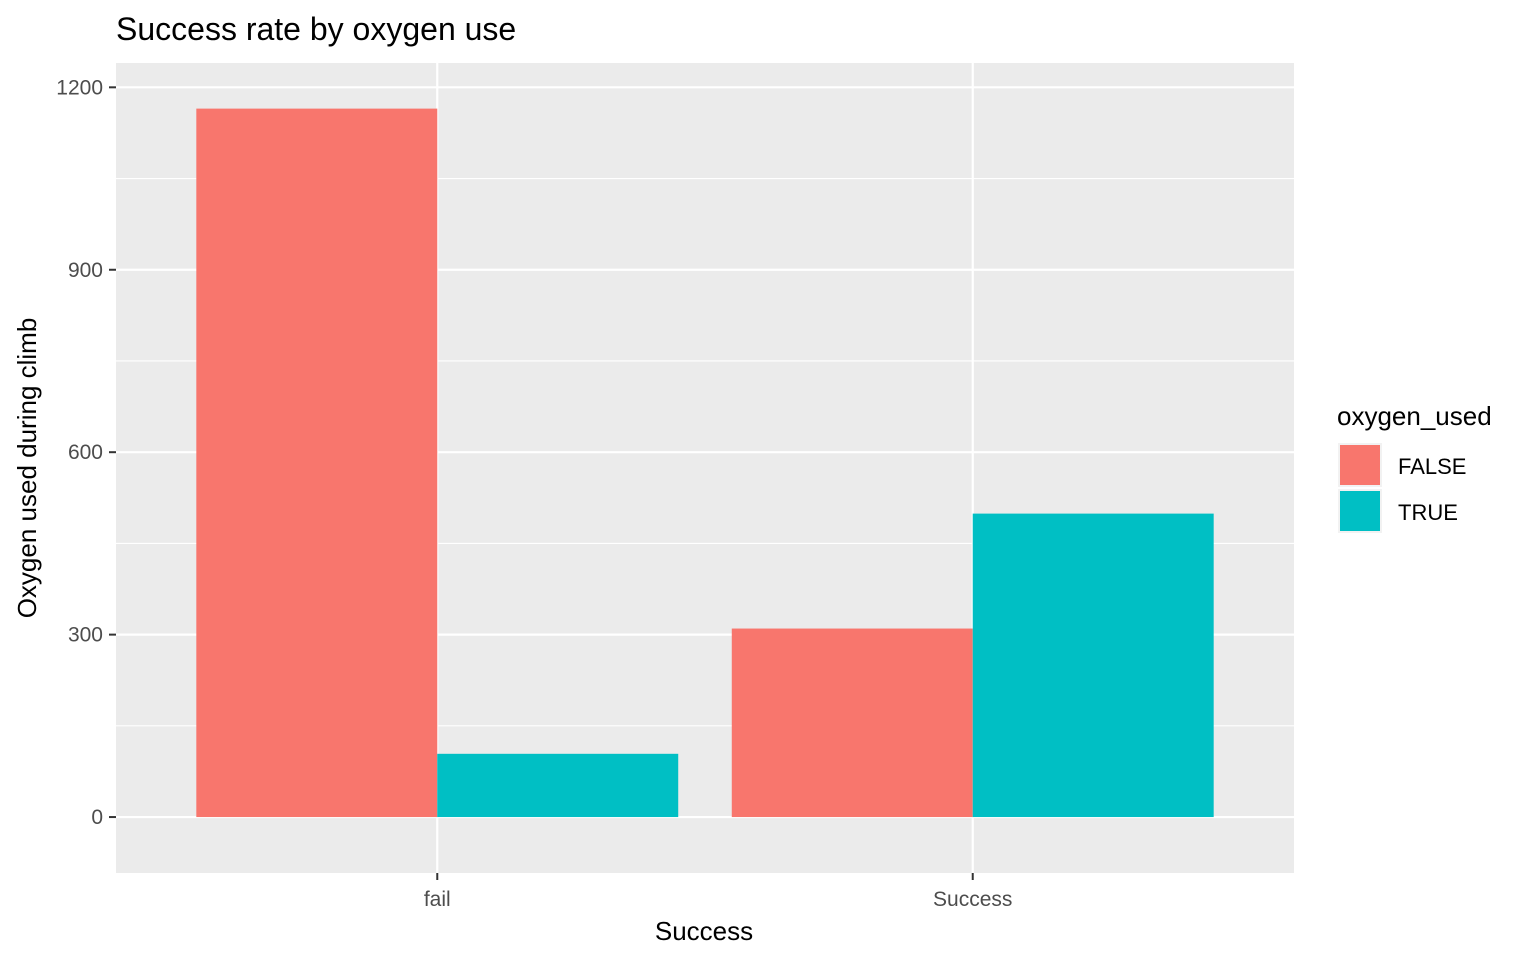 This screenshot has width=1536, height=960. What do you see at coordinates (85, 270) in the screenshot?
I see `y-tick-label: 900` at bounding box center [85, 270].